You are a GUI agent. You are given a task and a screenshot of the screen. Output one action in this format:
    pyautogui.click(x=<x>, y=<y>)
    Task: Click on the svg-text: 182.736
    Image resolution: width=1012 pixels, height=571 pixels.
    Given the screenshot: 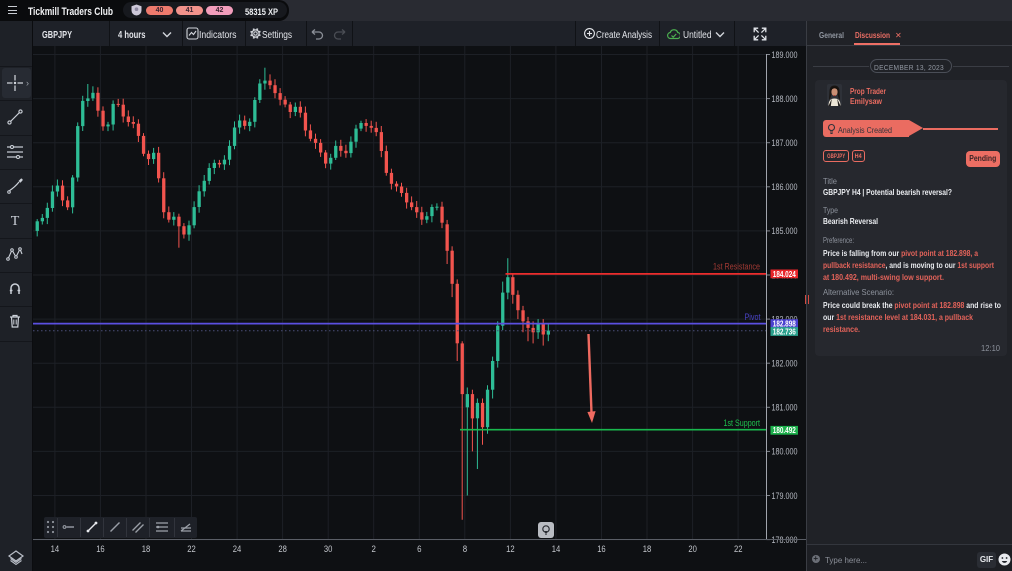 What is the action you would take?
    pyautogui.click(x=784, y=331)
    